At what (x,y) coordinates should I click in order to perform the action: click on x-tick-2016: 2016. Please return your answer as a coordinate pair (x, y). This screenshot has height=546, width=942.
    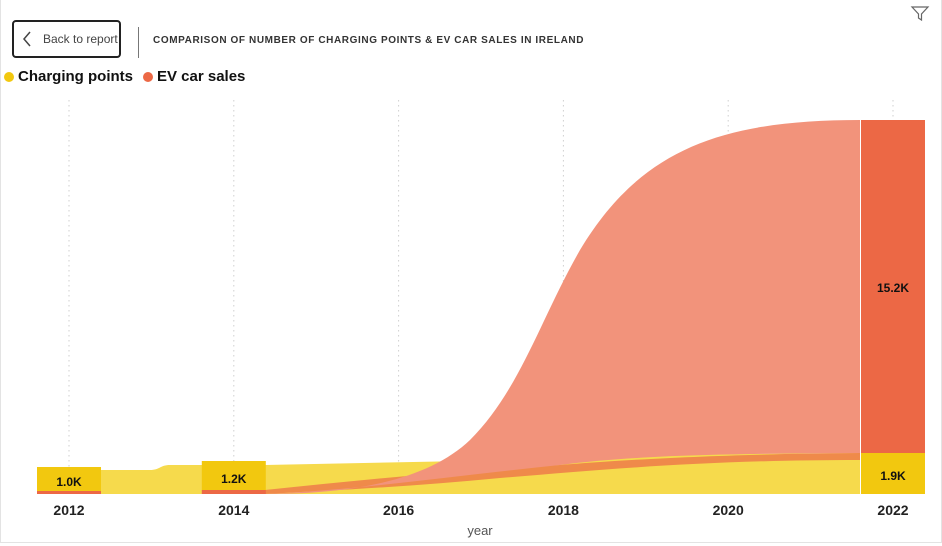
    Looking at the image, I should click on (398, 510).